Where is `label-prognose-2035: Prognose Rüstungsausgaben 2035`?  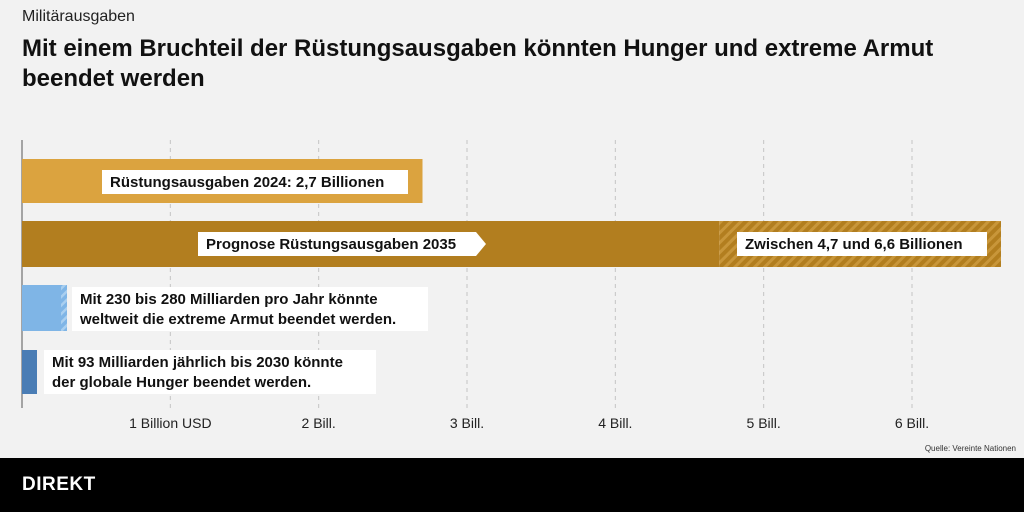 label-prognose-2035: Prognose Rüstungsausgaben 2035 is located at coordinates (342, 244).